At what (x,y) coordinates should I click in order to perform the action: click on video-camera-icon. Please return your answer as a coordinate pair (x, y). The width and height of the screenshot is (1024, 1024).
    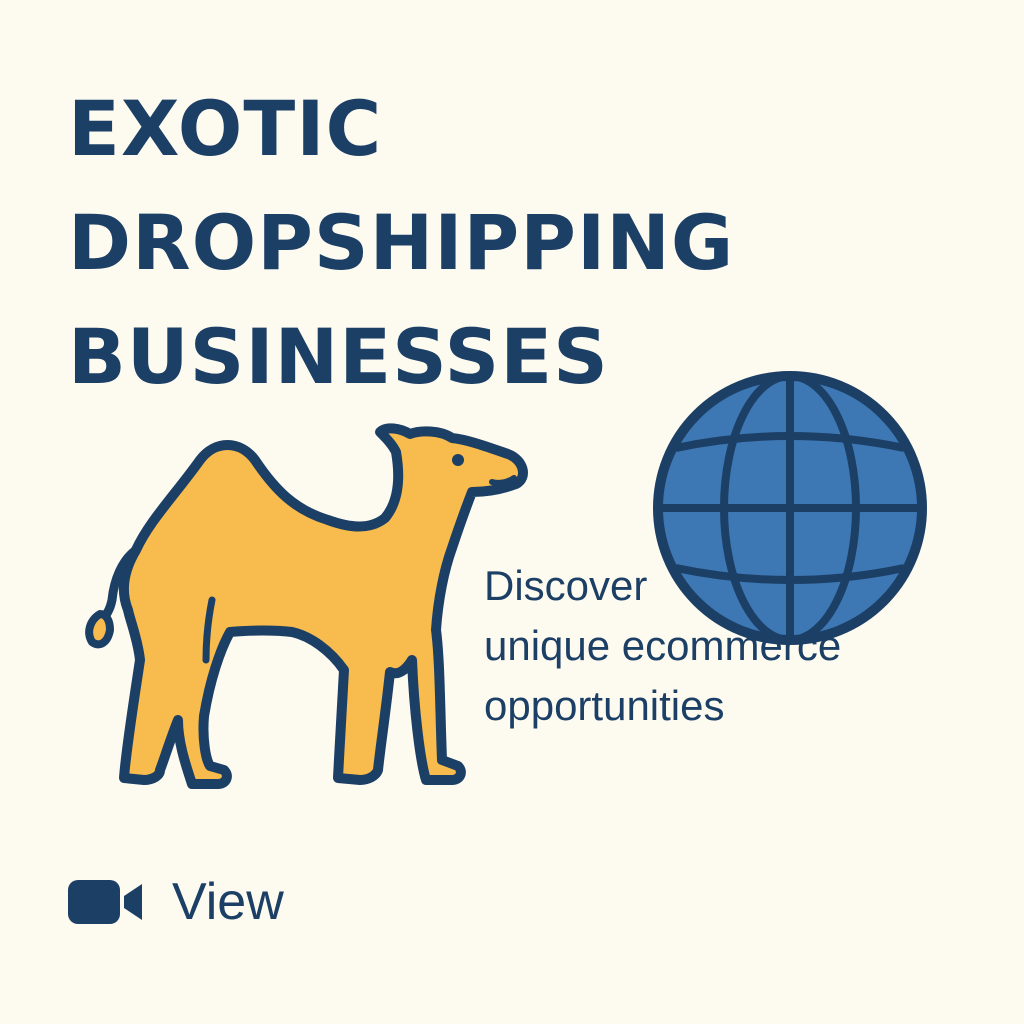
    Looking at the image, I should click on (105, 902).